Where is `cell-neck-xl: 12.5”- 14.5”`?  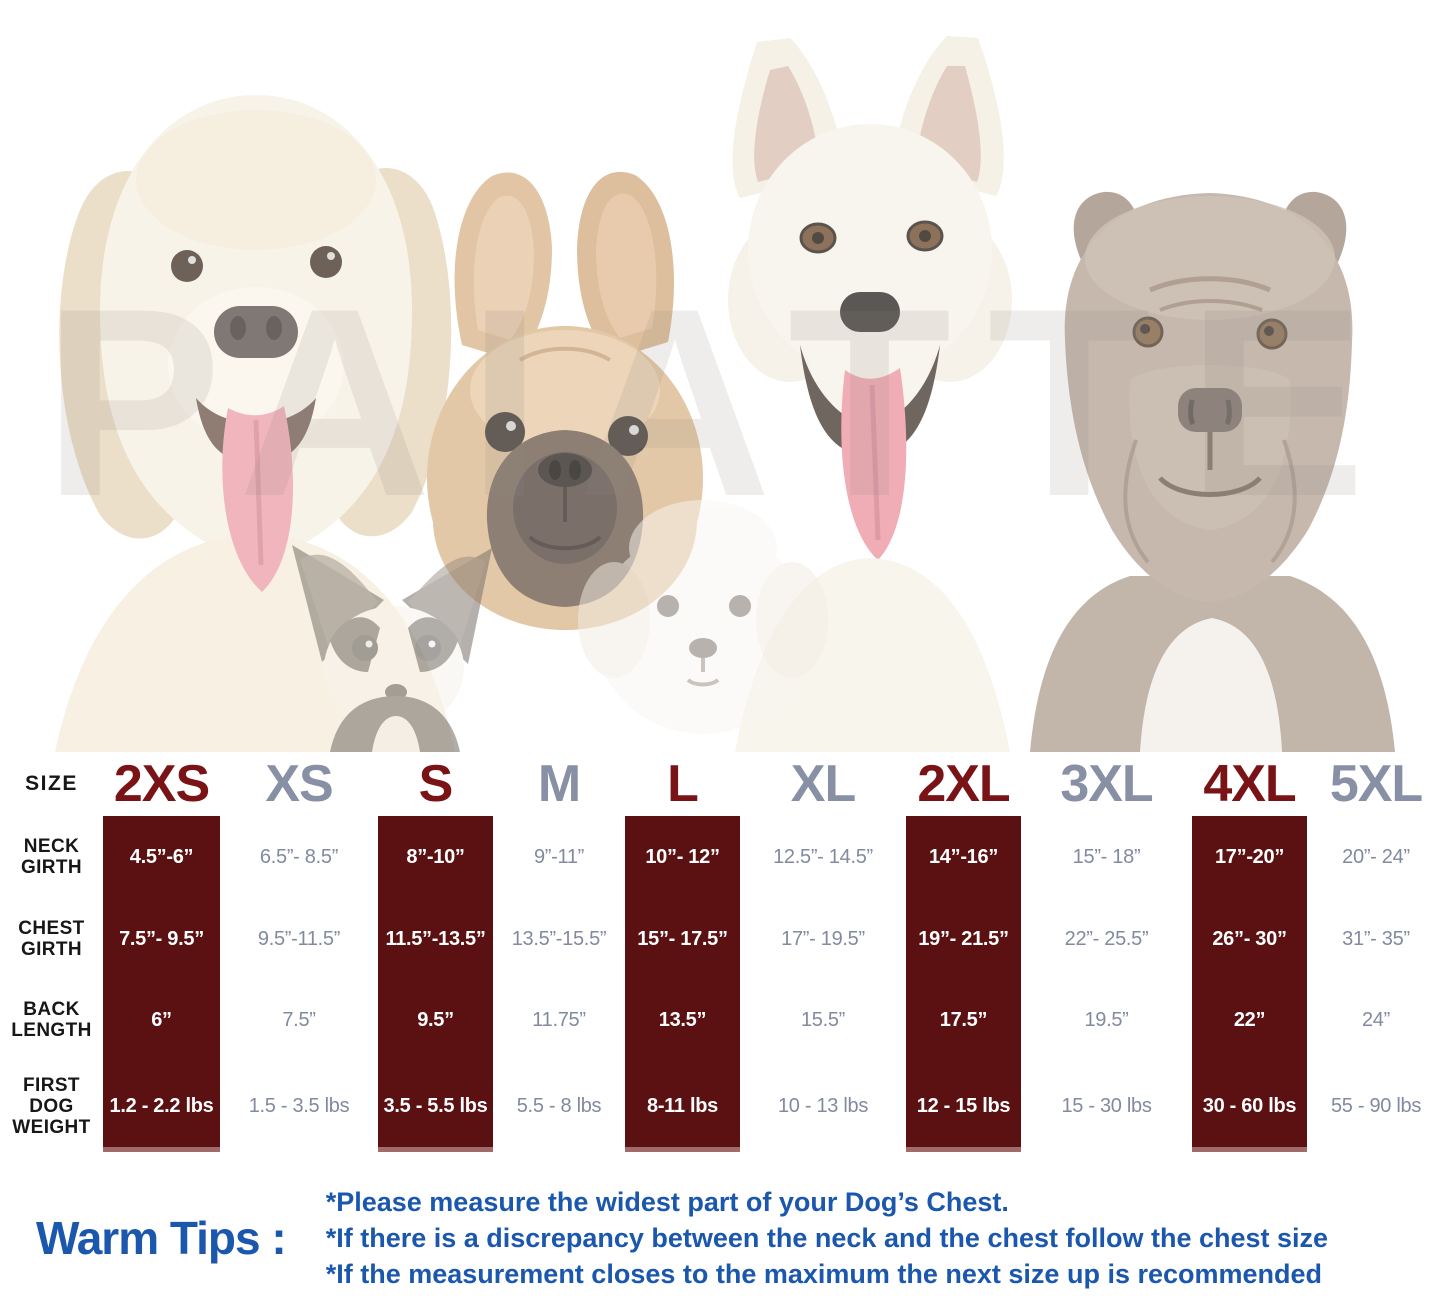
cell-neck-xl: 12.5”- 14.5” is located at coordinates (823, 856).